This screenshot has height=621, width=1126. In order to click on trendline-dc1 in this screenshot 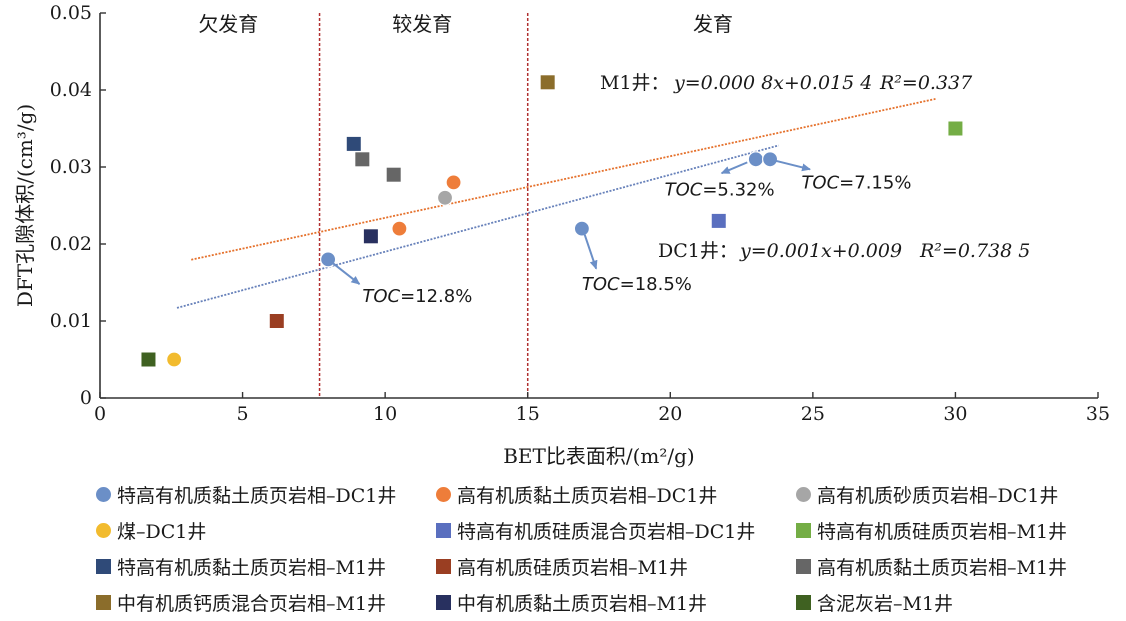, I will do `click(477, 226)`.